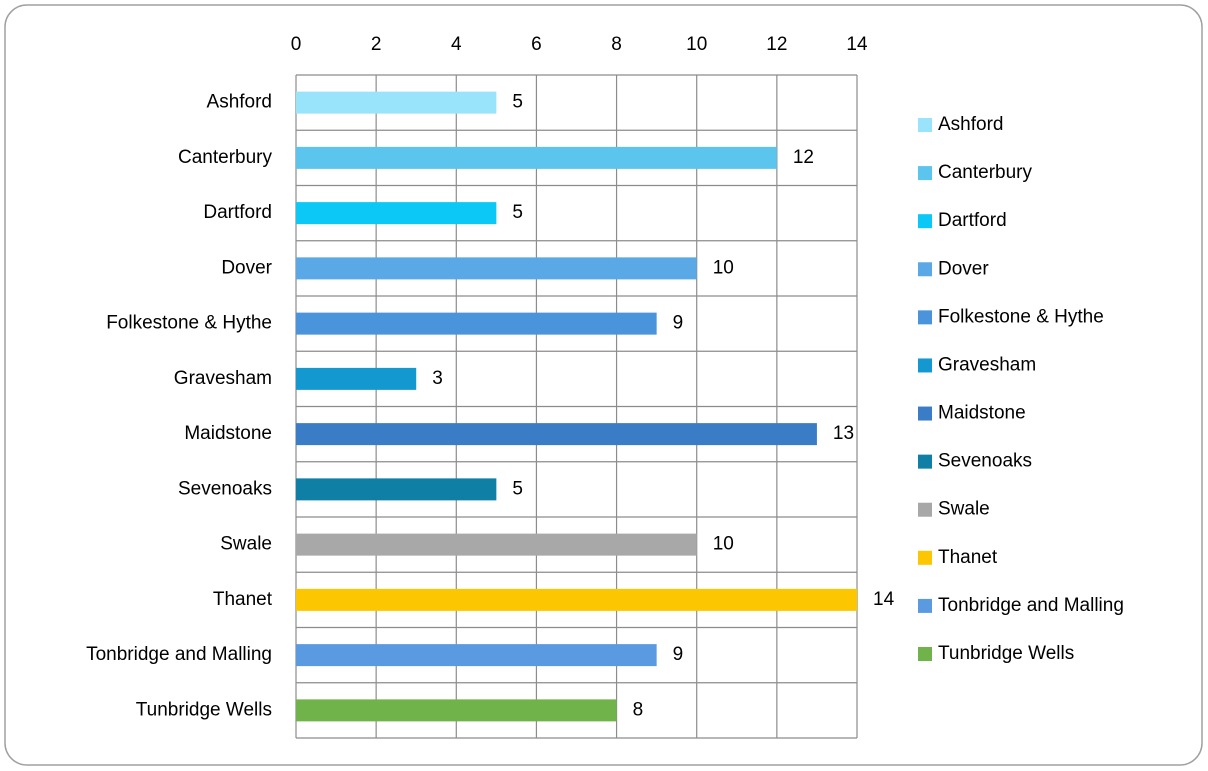  Describe the element at coordinates (987, 364) in the screenshot. I see `legend-label: Gravesham` at that location.